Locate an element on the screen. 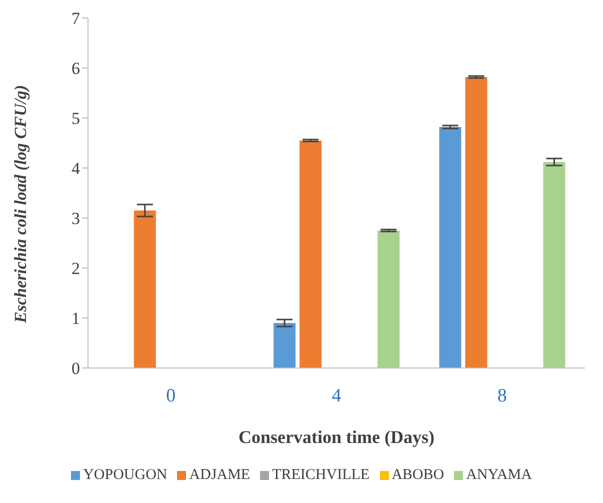  y-tick-label: 2 is located at coordinates (76, 268).